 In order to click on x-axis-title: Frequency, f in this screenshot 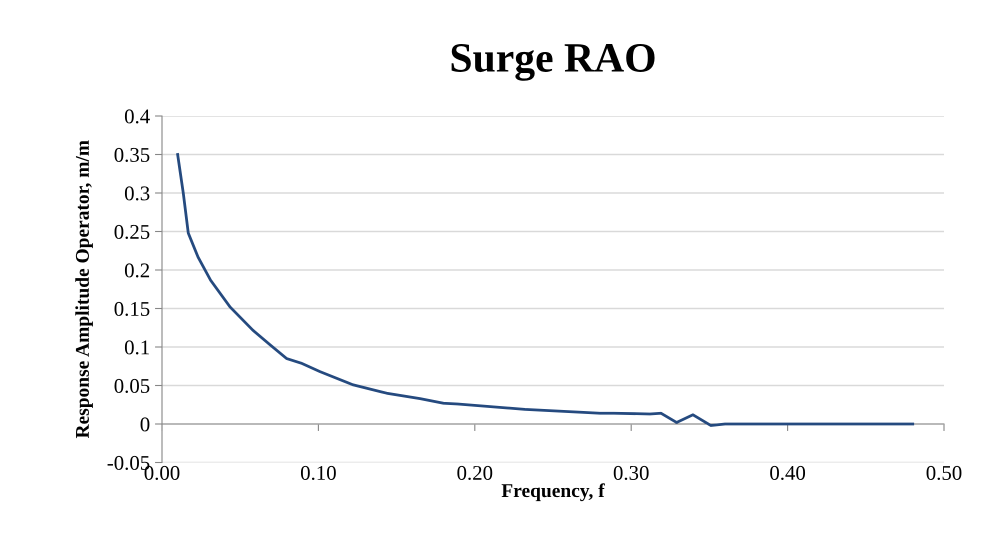, I will do `click(553, 492)`.